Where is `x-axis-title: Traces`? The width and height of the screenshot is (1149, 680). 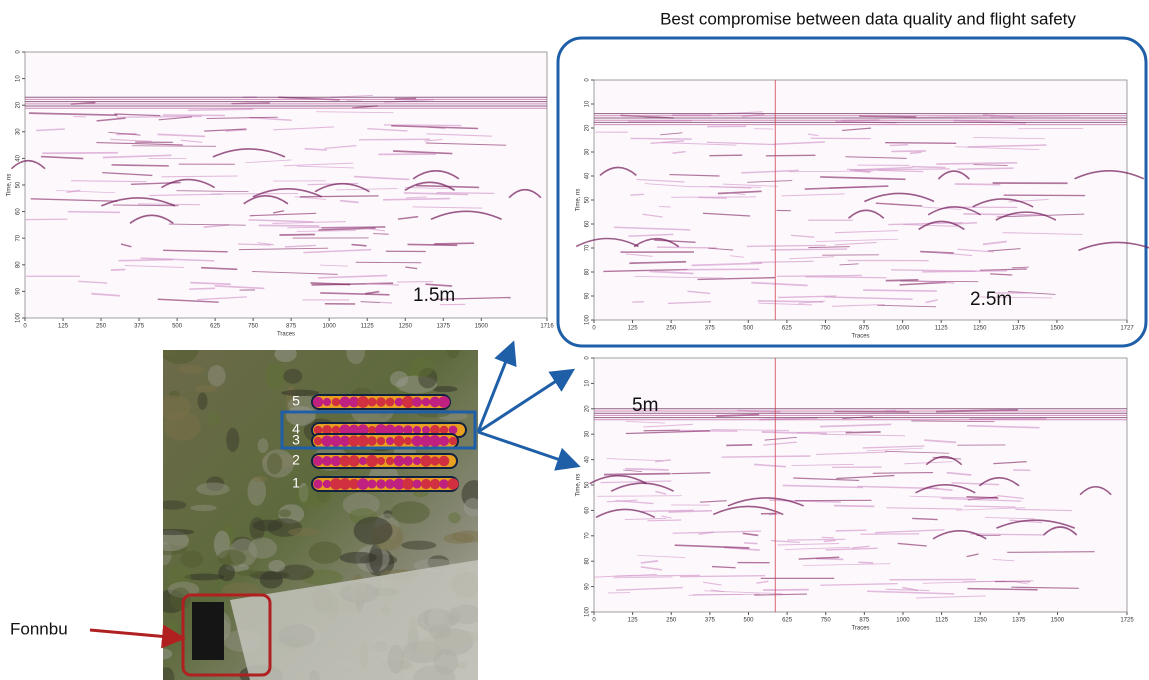 x-axis-title: Traces is located at coordinates (286, 335).